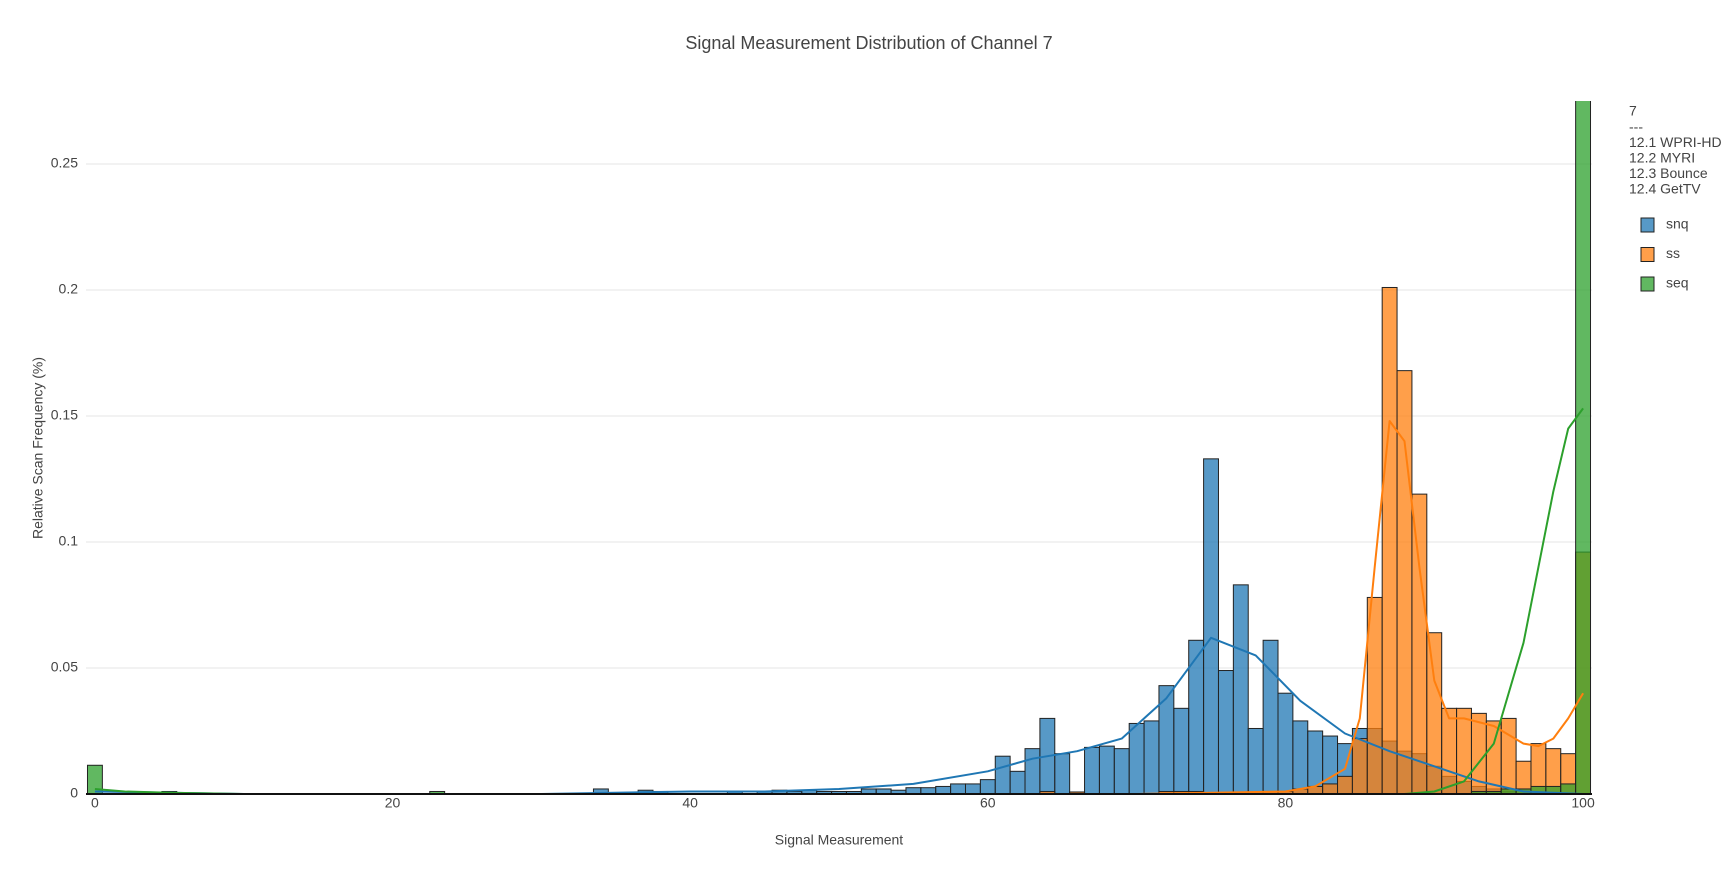  Describe the element at coordinates (95, 803) in the screenshot. I see `x-tick-label: 0` at that location.